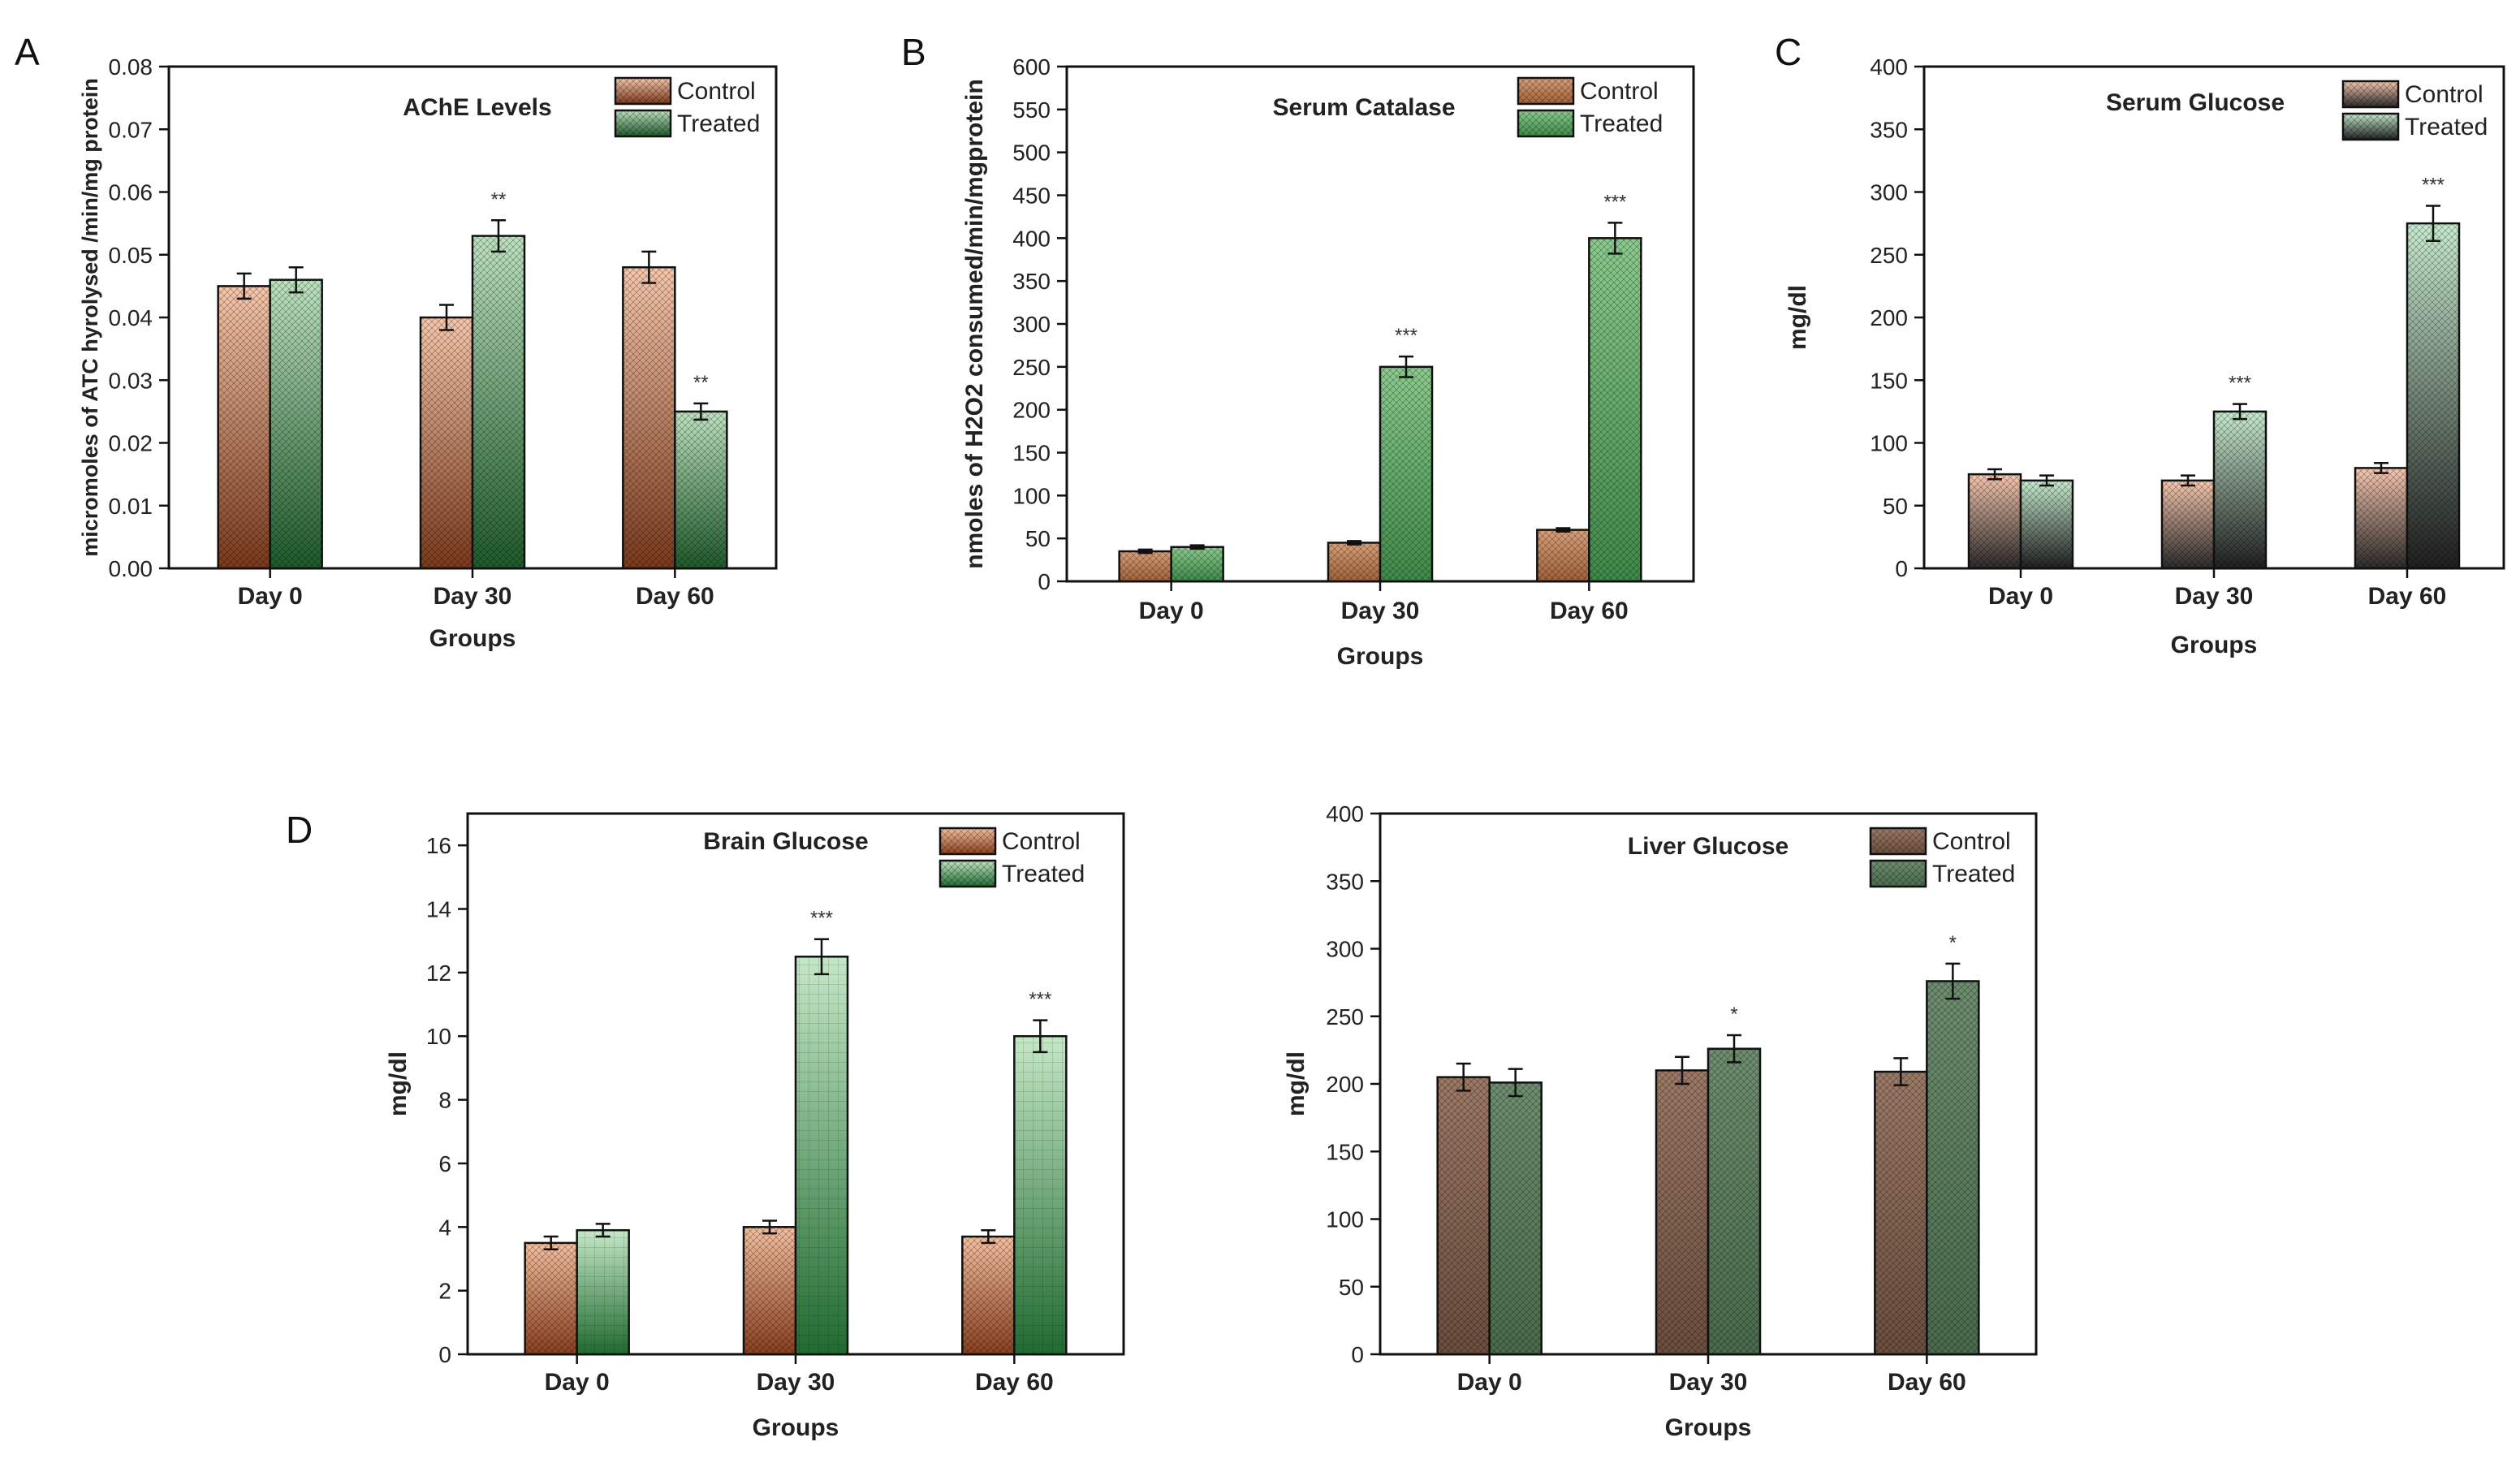 The width and height of the screenshot is (2520, 1459). What do you see at coordinates (1031, 495) in the screenshot?
I see `y-tick-label: 100` at bounding box center [1031, 495].